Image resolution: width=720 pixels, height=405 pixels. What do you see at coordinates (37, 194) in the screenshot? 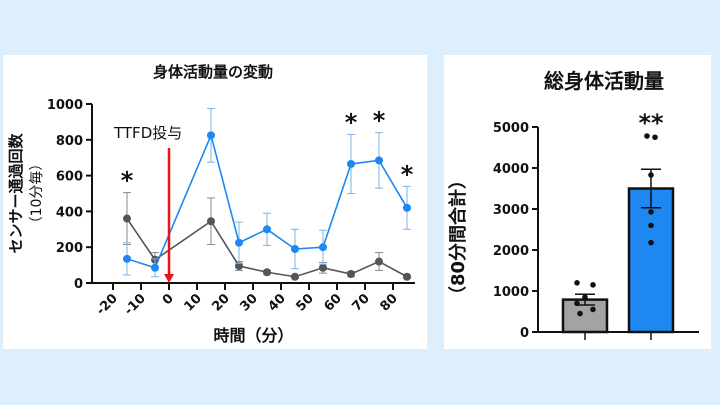
I see `svg-text: （10分毎）` at bounding box center [37, 194].